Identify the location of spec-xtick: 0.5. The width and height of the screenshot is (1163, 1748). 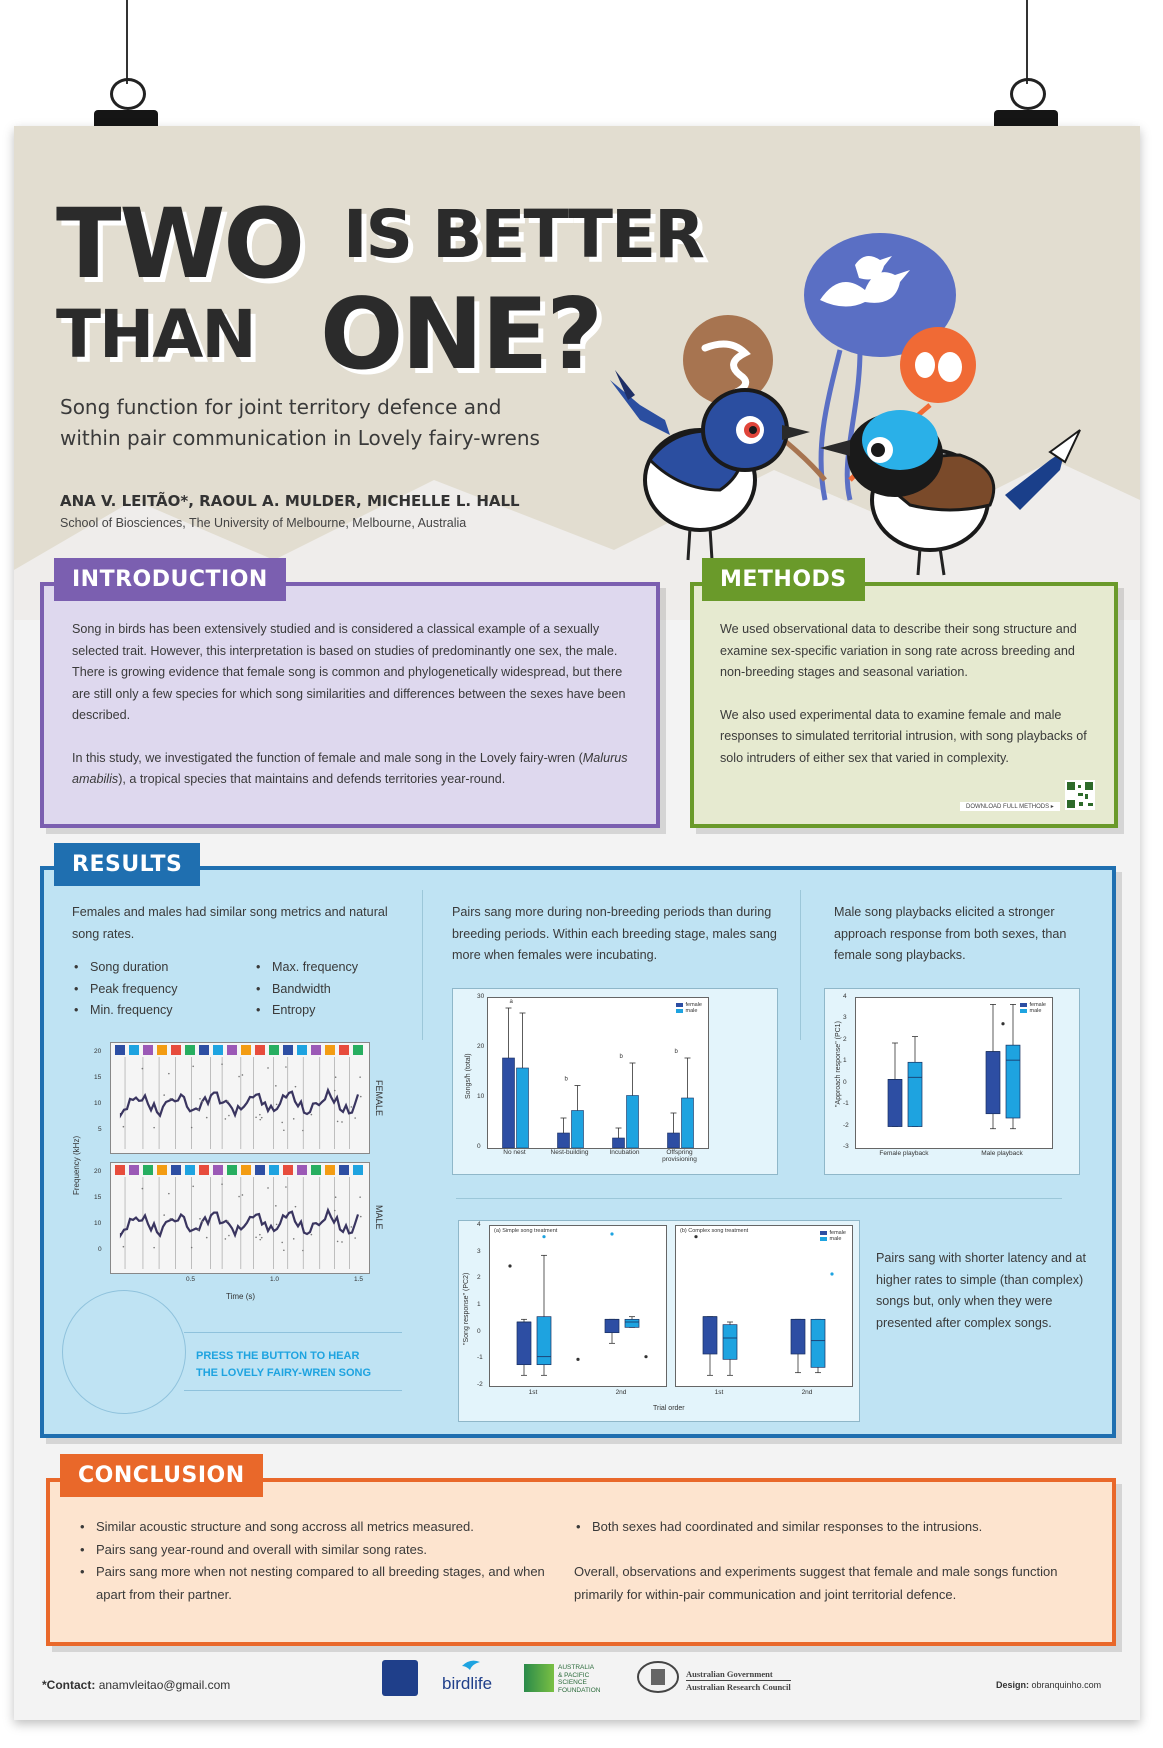
(191, 1279).